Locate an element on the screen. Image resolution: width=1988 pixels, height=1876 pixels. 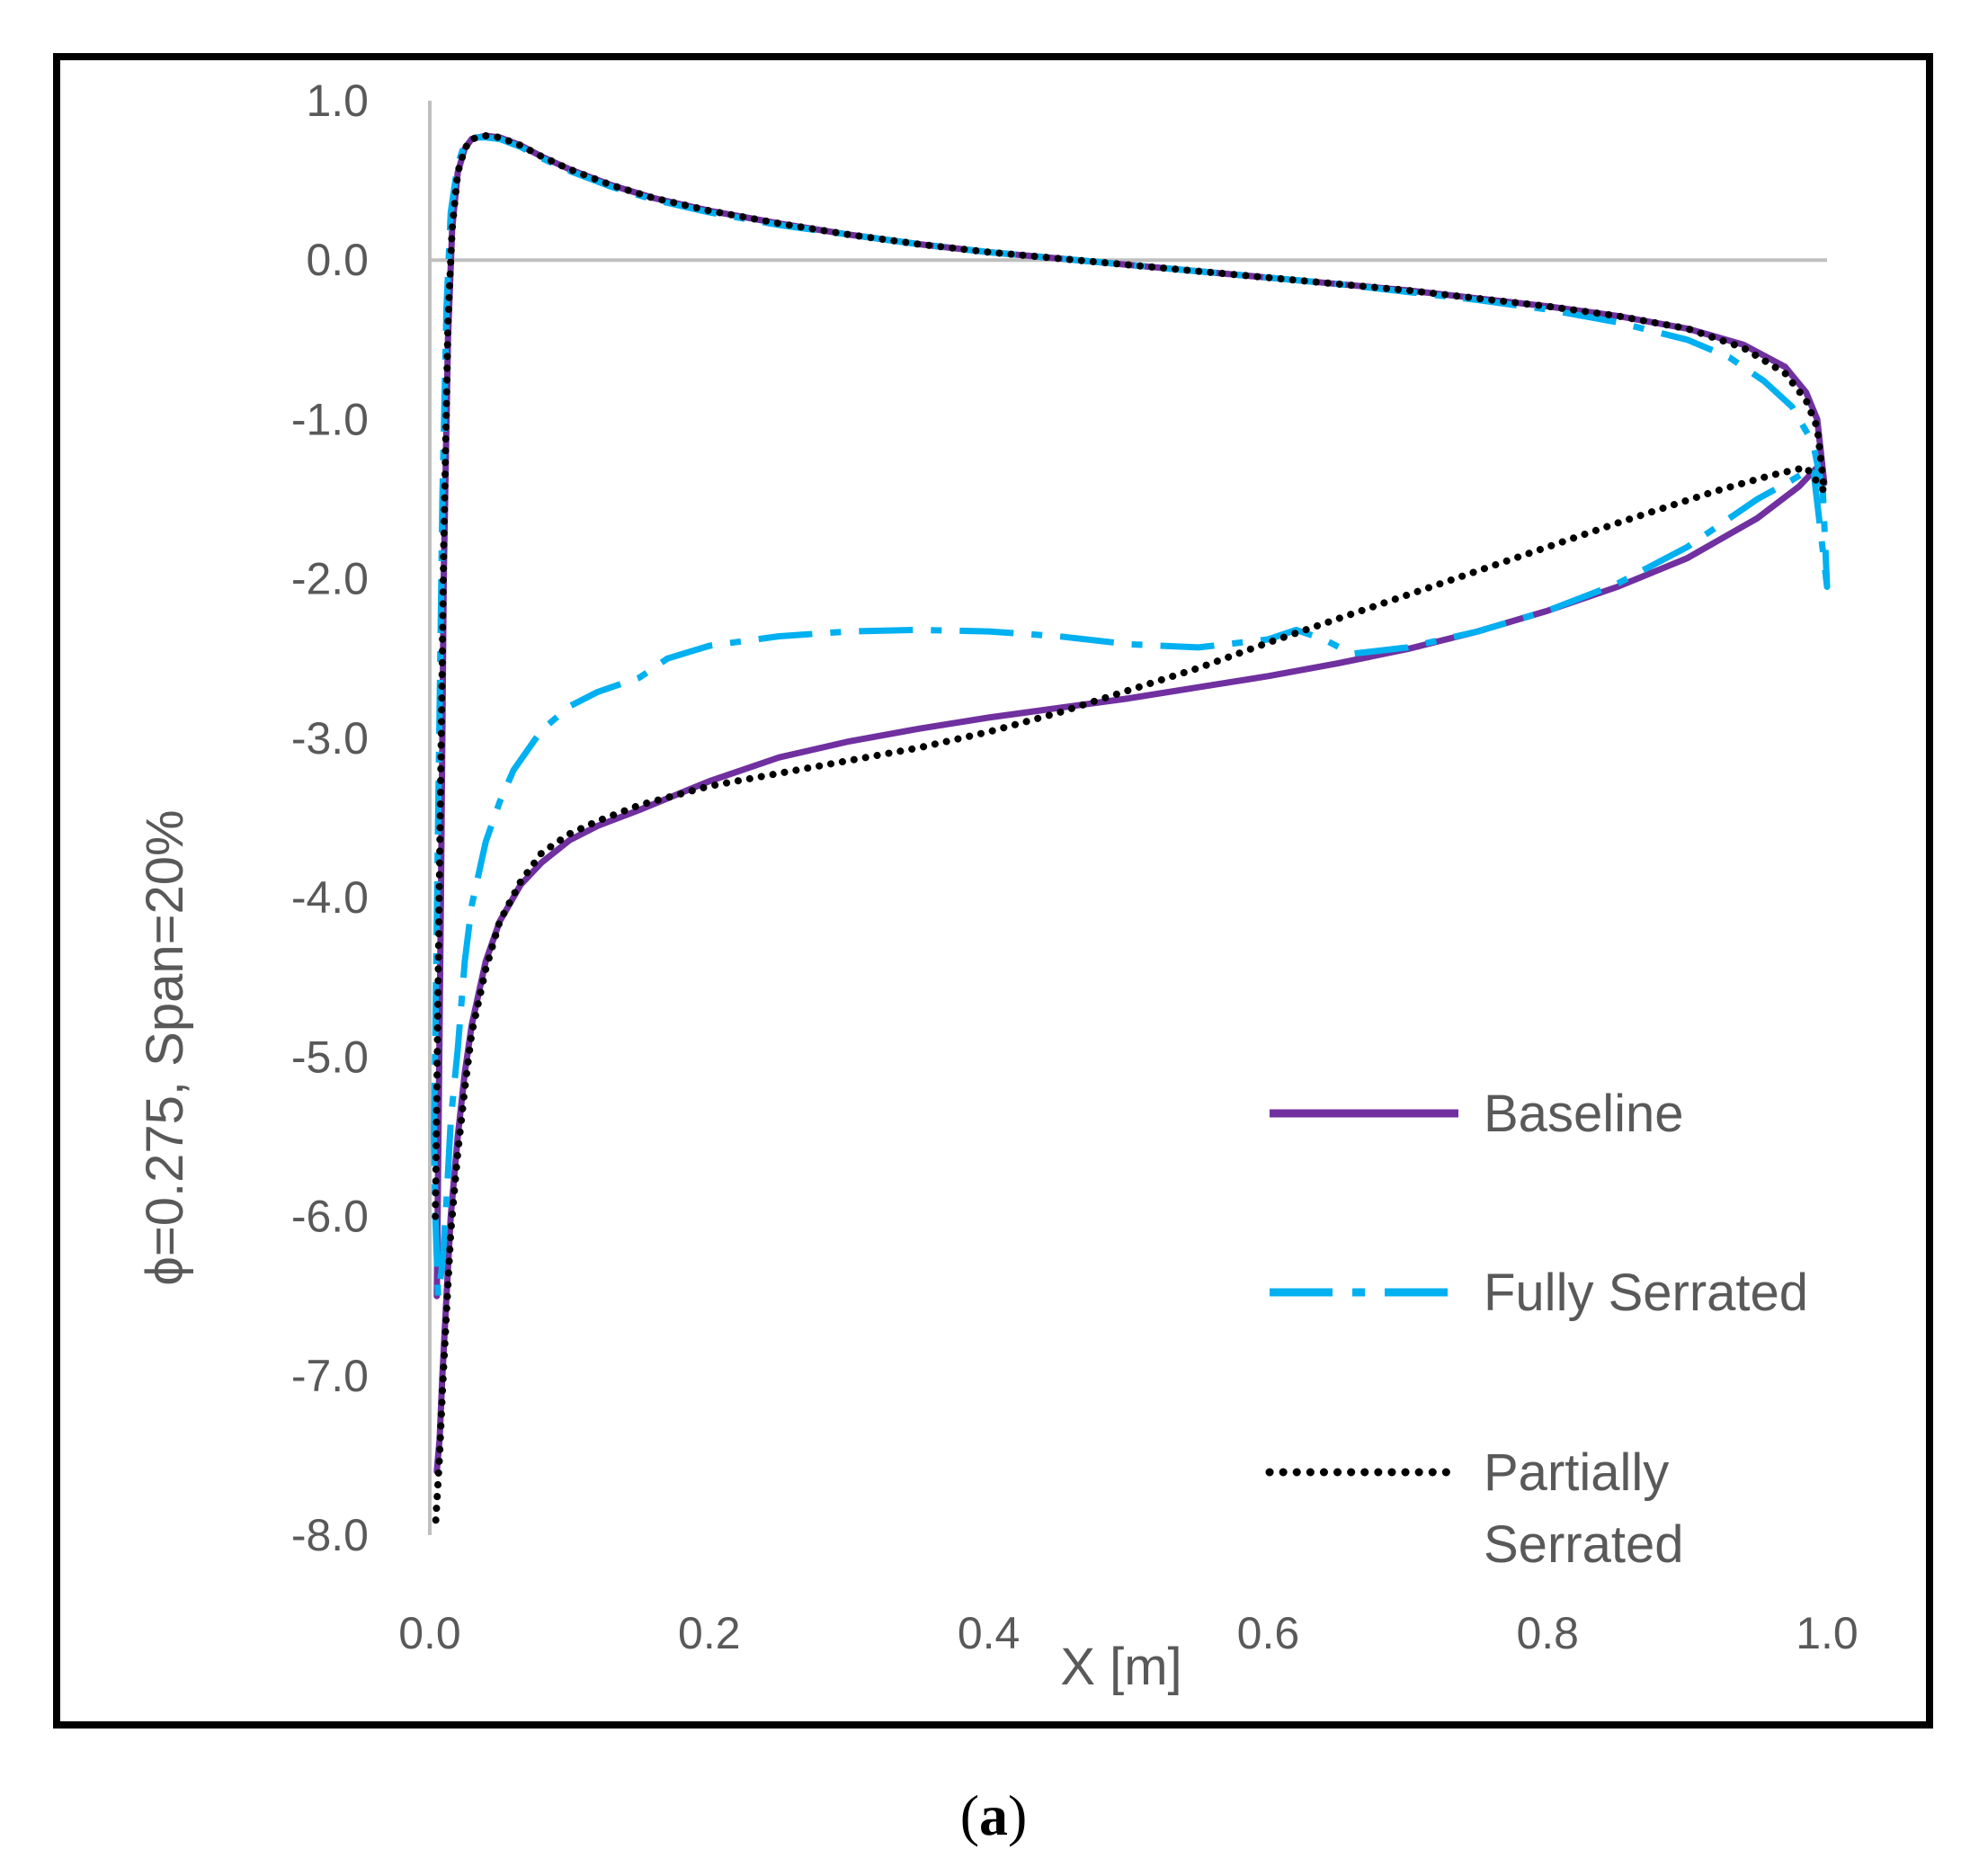
y-tick-label: -8.0 is located at coordinates (330, 1535).